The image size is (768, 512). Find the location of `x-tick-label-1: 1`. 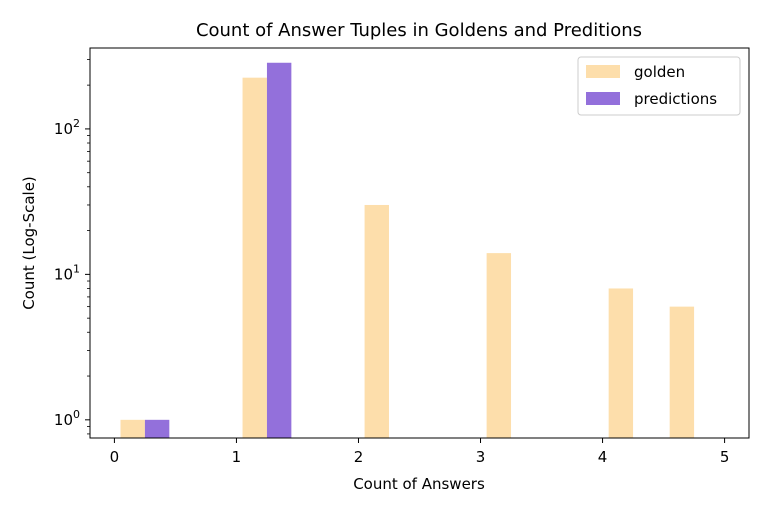

x-tick-label-1: 1 is located at coordinates (237, 457).